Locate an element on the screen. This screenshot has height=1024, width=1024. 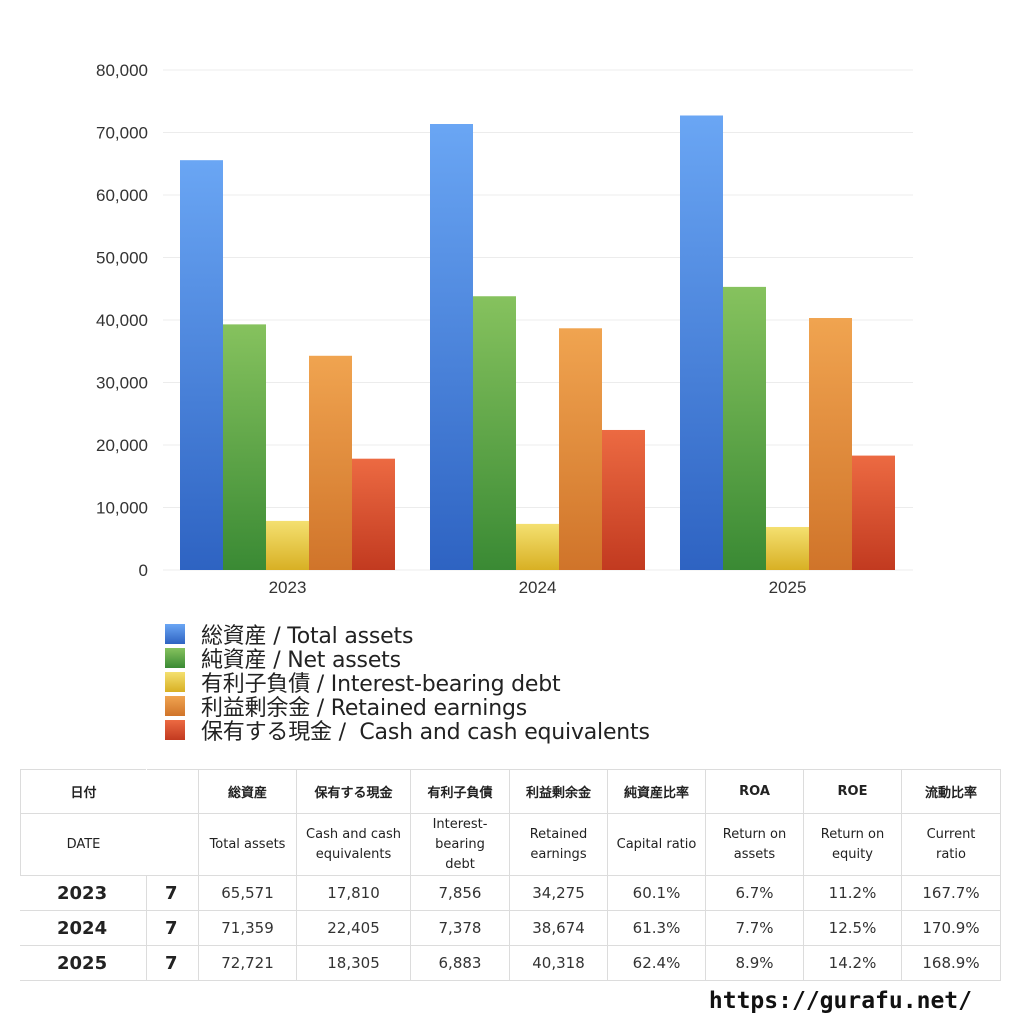
row-value: 167.7% is located at coordinates (951, 893).